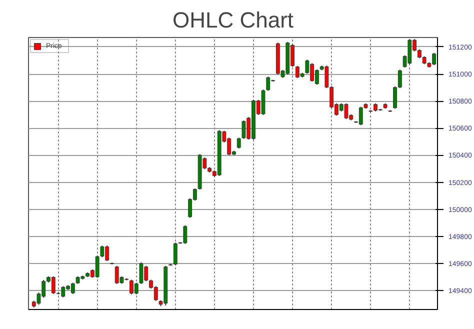 This screenshot has height=329, width=474. I want to click on chart-title: OHLC Chart, so click(233, 20).